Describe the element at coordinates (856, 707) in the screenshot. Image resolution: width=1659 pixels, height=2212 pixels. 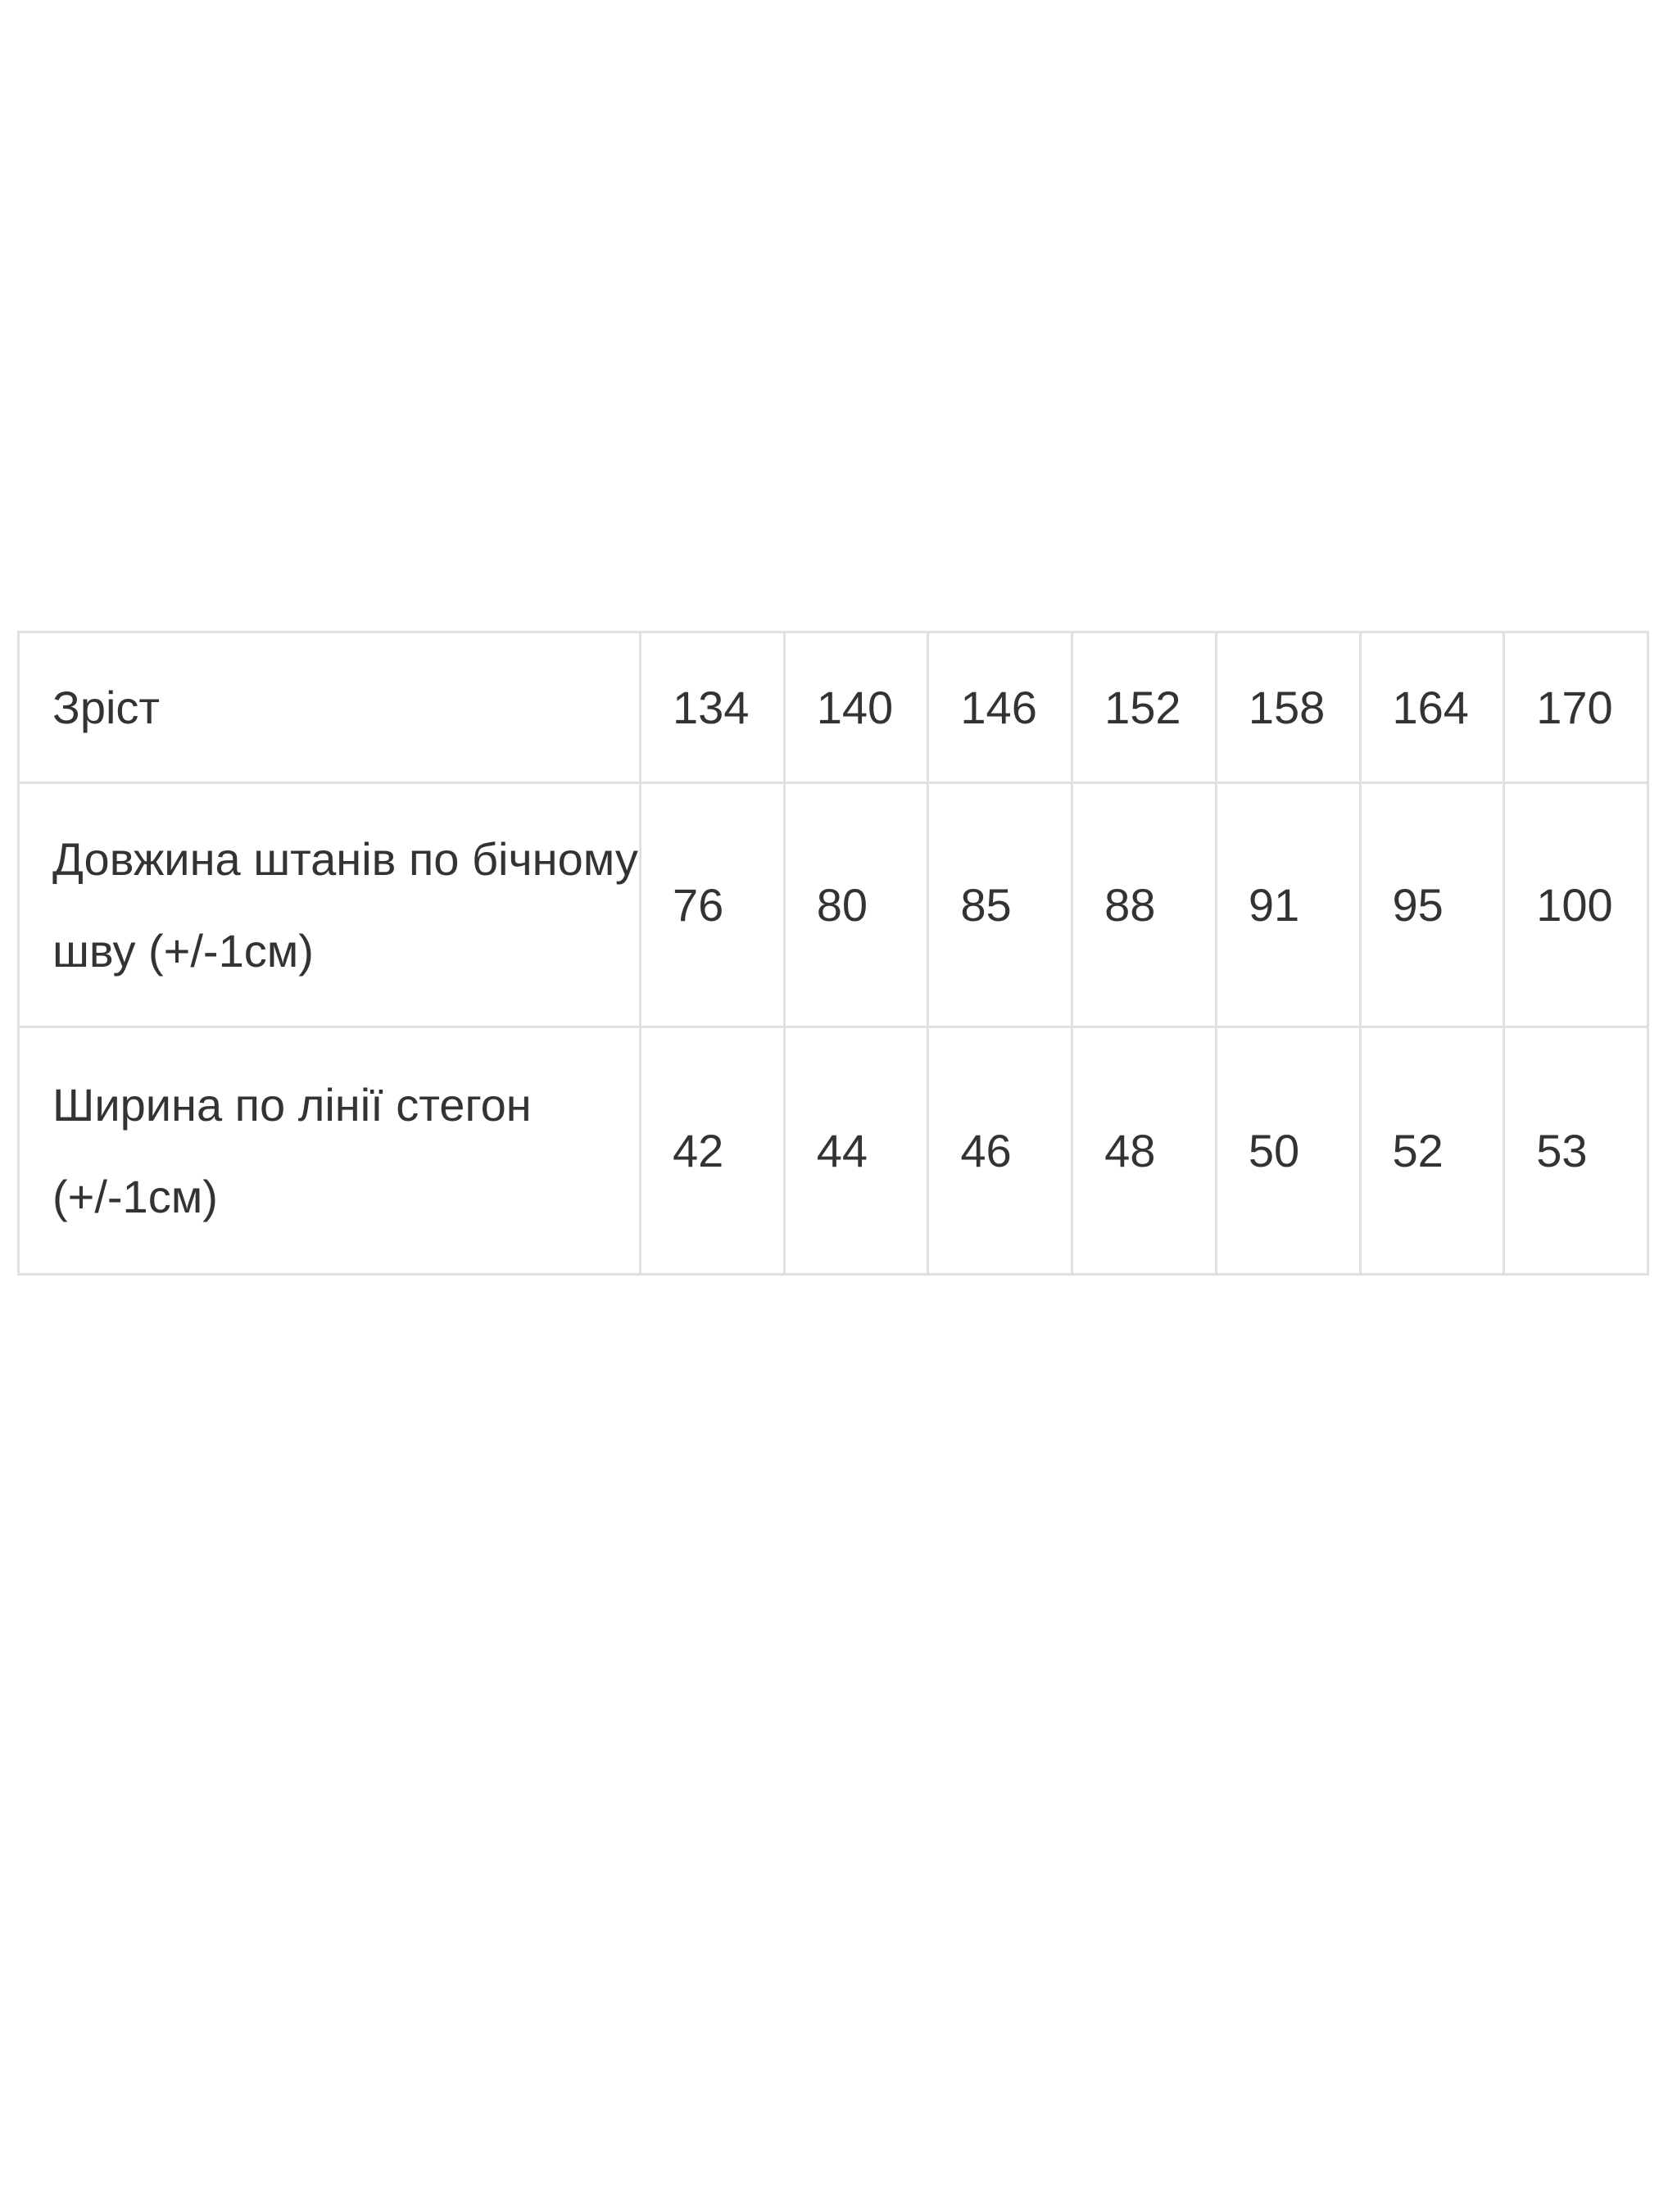
I see `cell: 140` at that location.